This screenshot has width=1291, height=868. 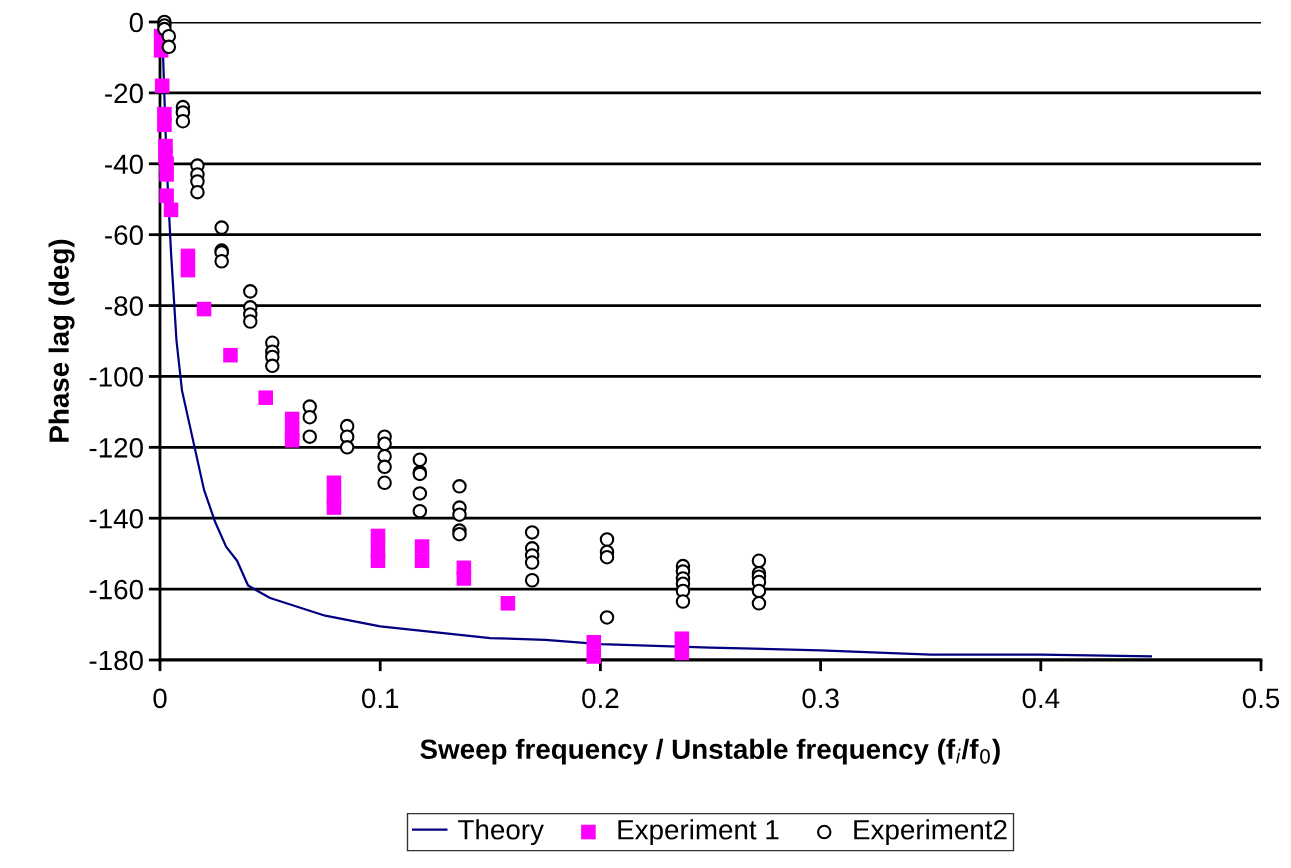 I want to click on x-axis-title: Sweep frequency / Unstable frequency (f$_{i}$/f$_{0}$), so click(x=710, y=751).